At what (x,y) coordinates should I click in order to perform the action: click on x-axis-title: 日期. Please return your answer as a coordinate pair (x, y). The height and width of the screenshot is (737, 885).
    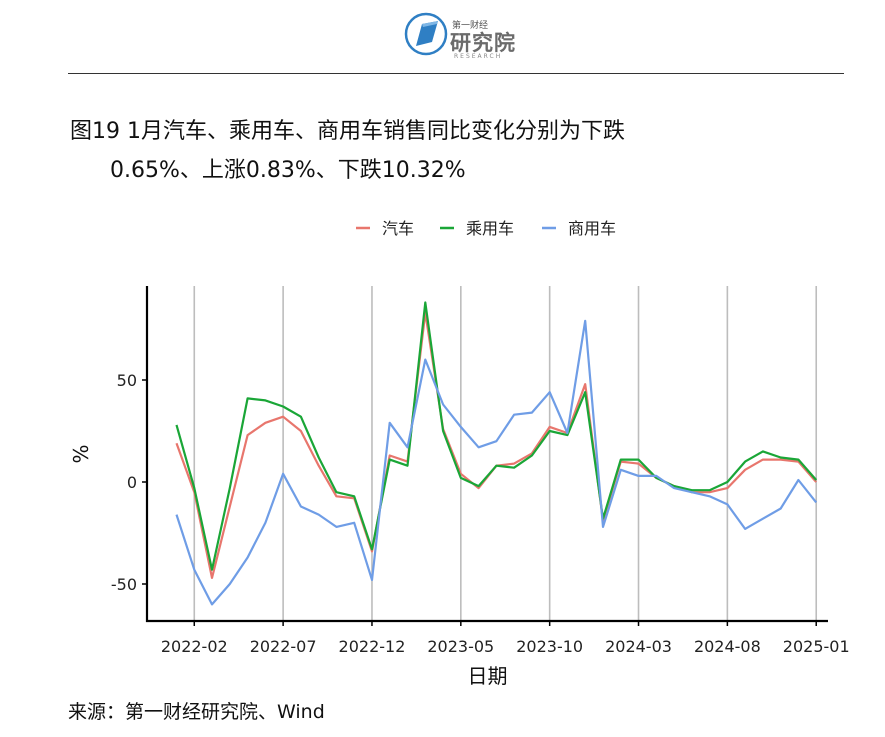
    Looking at the image, I should click on (488, 676).